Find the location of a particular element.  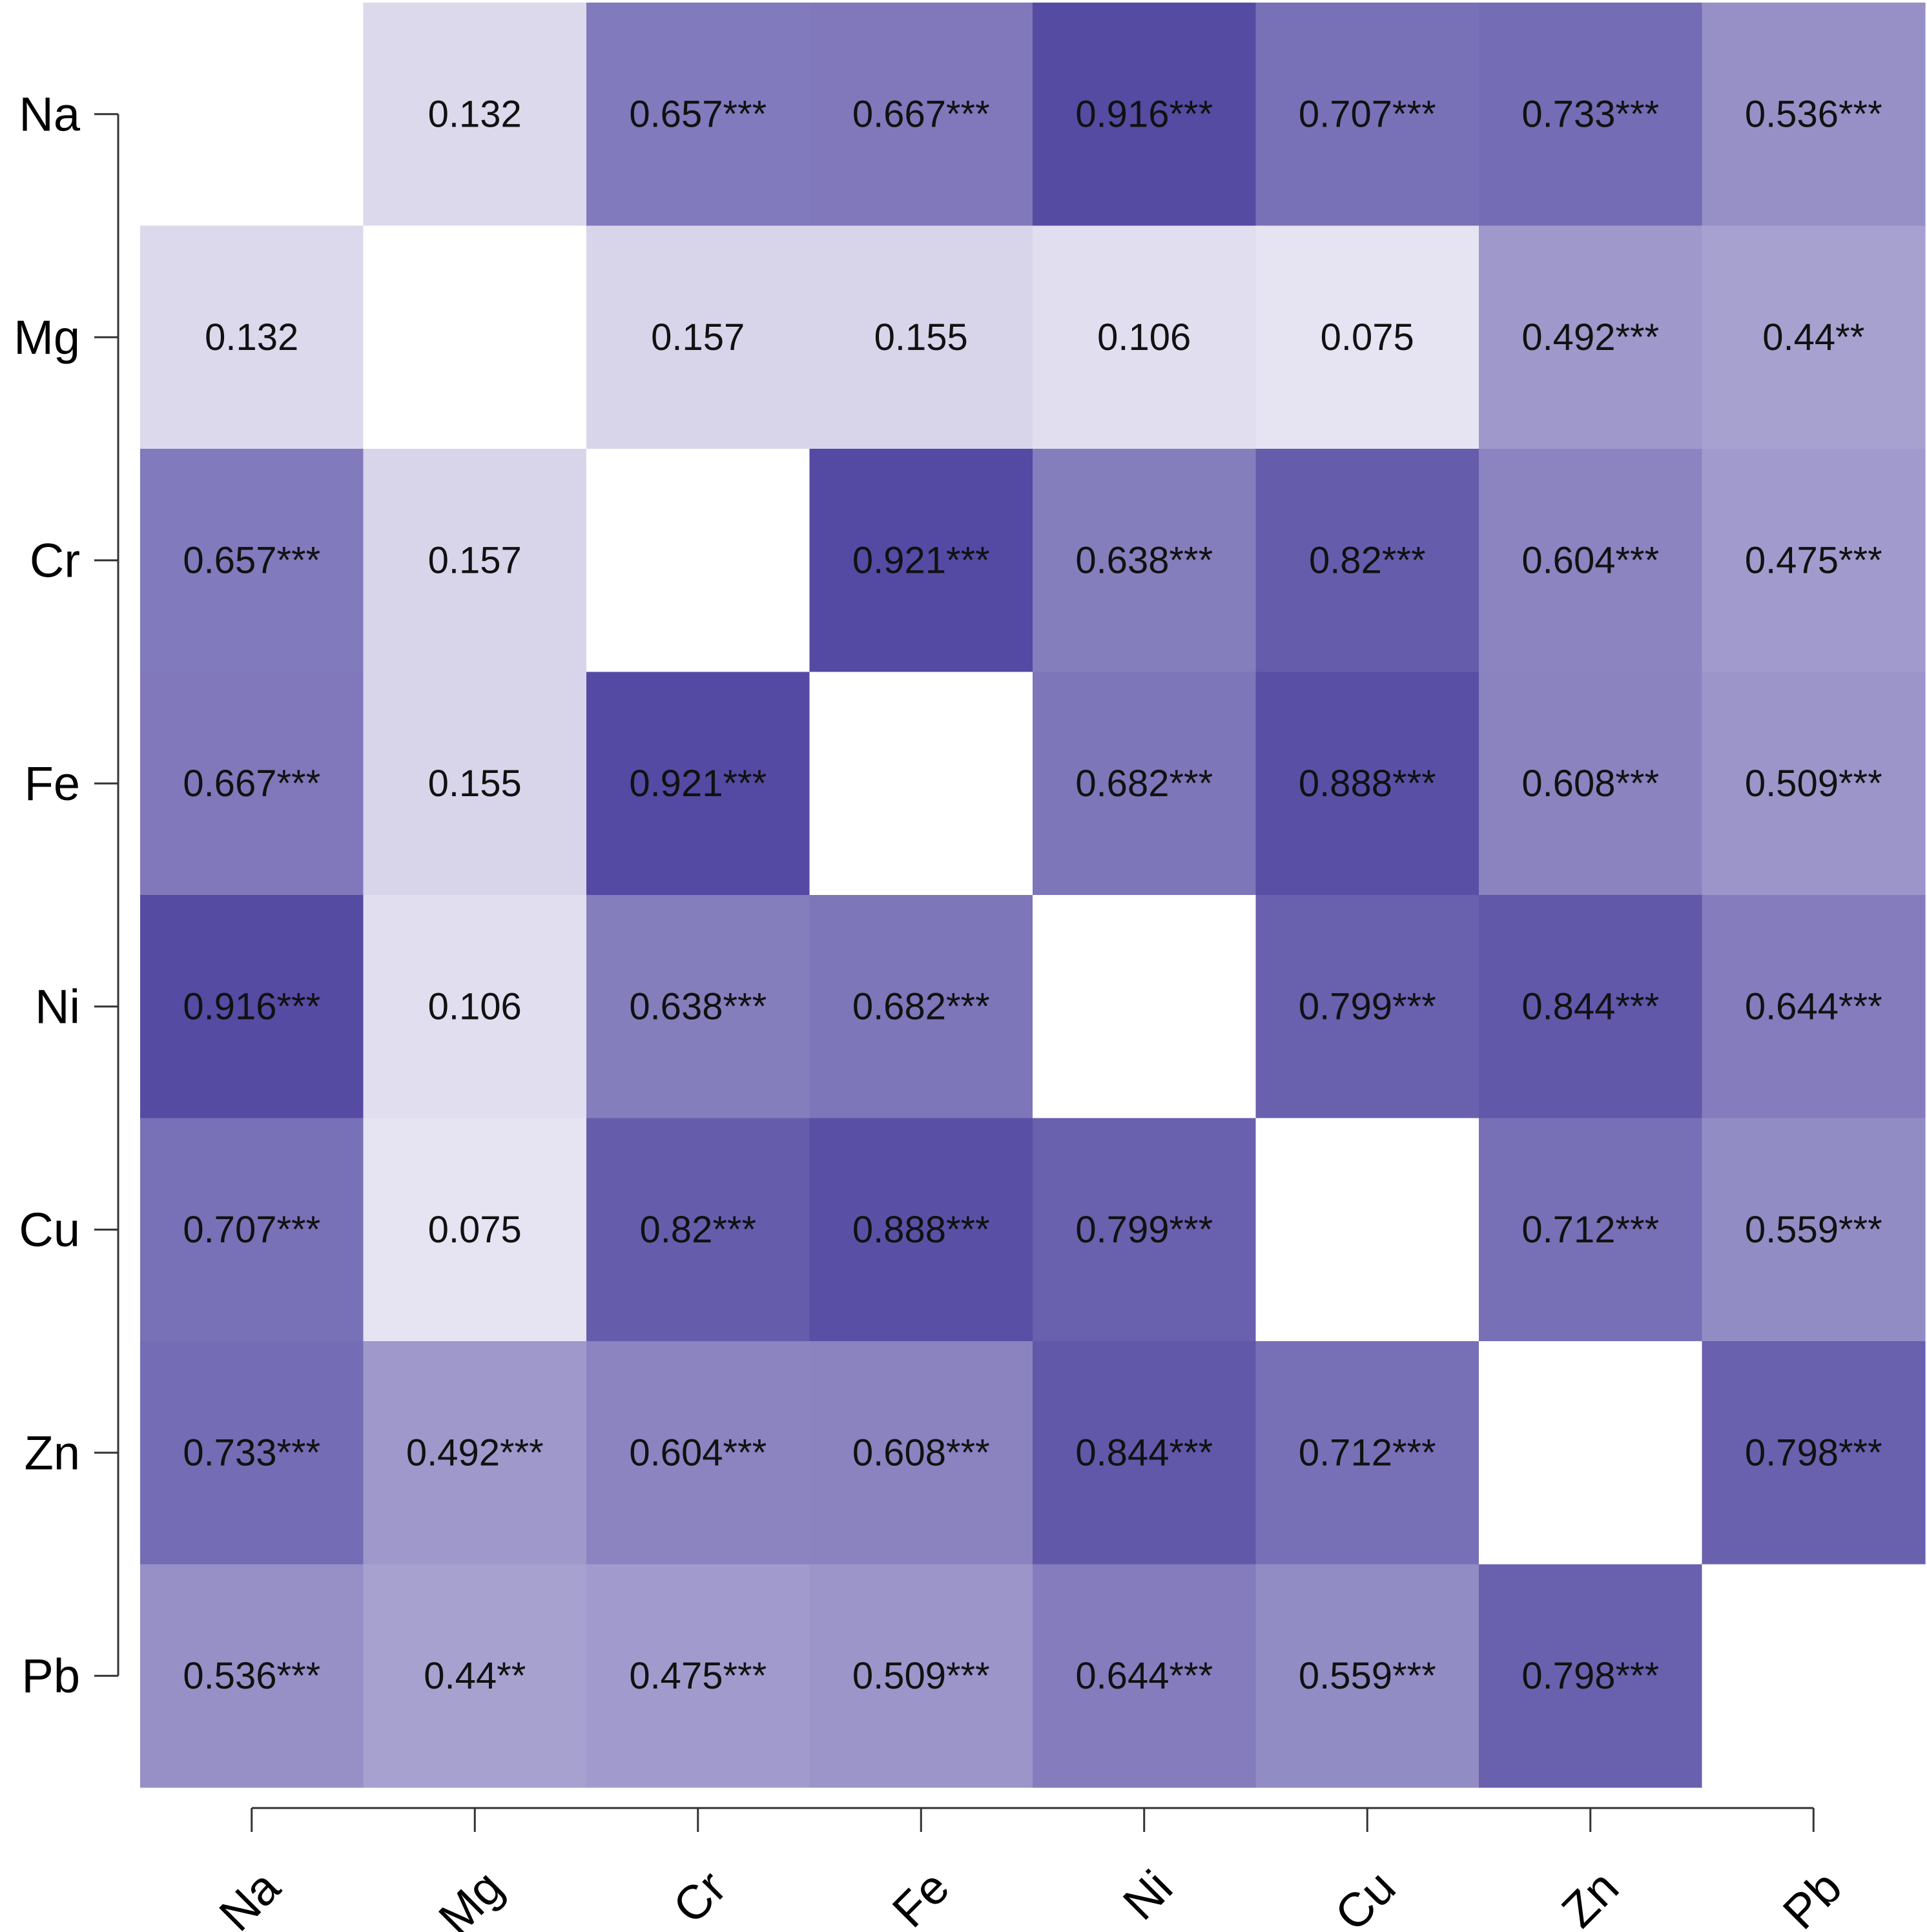

cell-label-Ni-Zn: 0.844*** is located at coordinates (1590, 1006).